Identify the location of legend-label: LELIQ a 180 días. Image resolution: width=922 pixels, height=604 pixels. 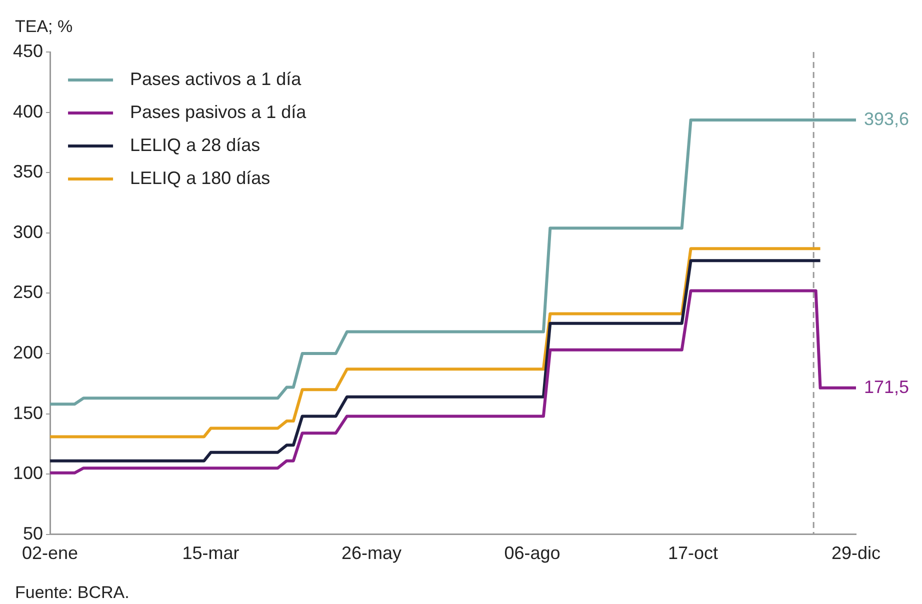
(200, 178).